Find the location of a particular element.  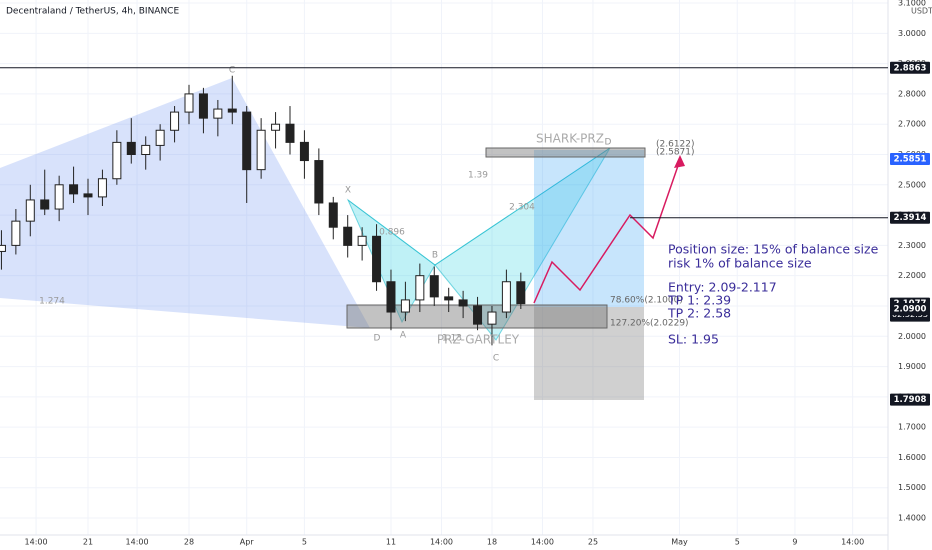

y-tick-label: 1.6000 is located at coordinates (912, 457).